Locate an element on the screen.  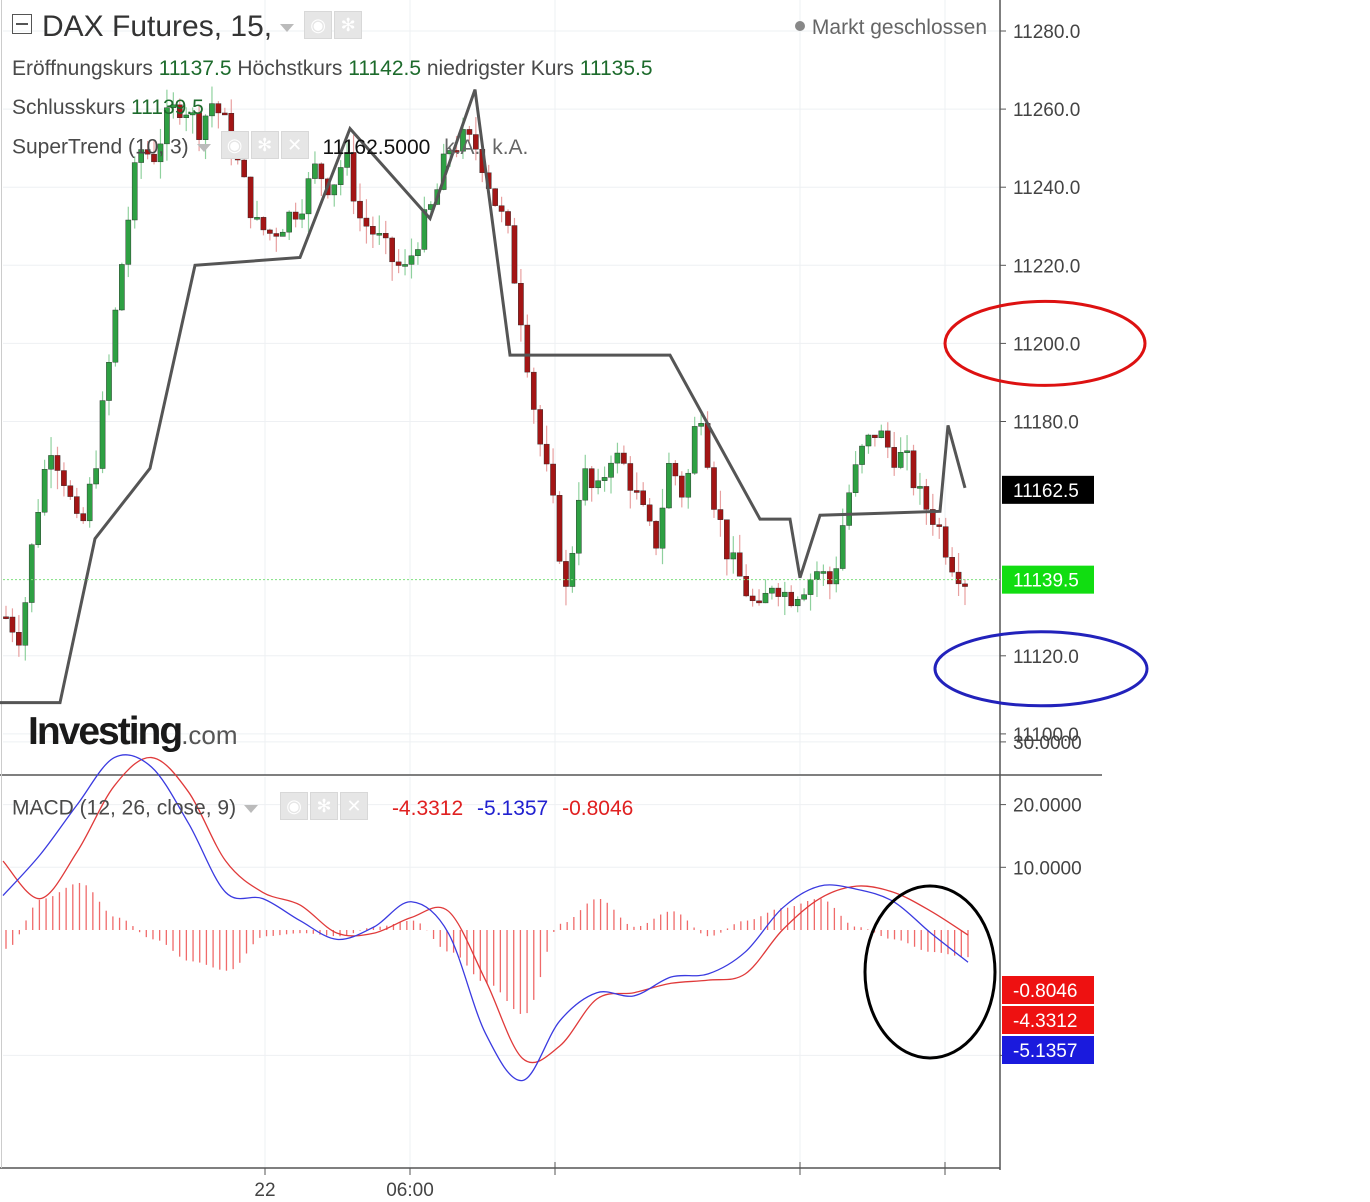
status-dot-icon is located at coordinates (799, 26).